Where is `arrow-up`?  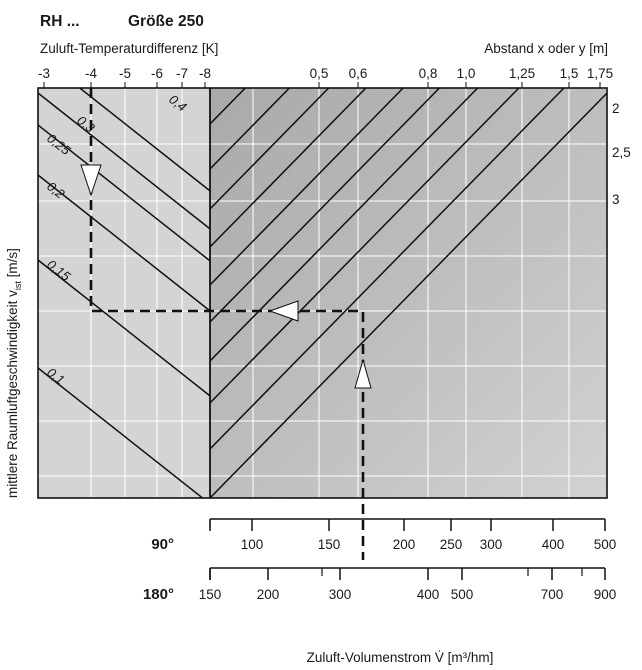 arrow-up is located at coordinates (363, 373).